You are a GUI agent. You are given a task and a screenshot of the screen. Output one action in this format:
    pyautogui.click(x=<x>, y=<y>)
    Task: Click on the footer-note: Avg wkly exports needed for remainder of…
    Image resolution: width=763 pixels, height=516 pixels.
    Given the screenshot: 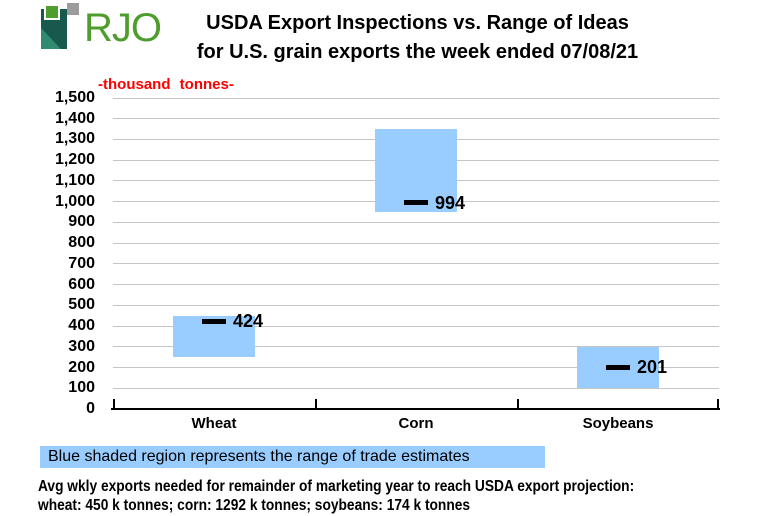 What is the action you would take?
    pyautogui.click(x=382, y=496)
    